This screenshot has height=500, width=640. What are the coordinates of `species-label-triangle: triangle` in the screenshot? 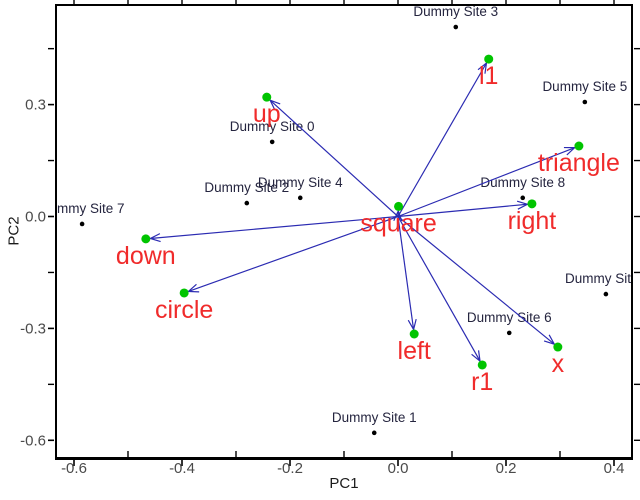 It's located at (579, 163).